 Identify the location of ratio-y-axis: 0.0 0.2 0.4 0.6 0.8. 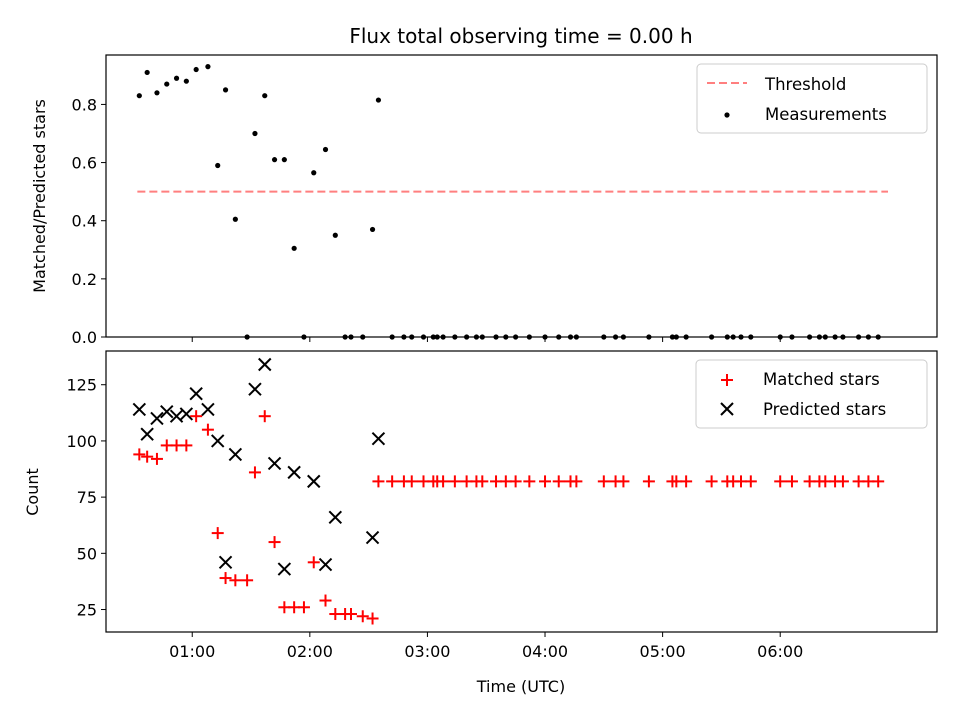
(89, 221).